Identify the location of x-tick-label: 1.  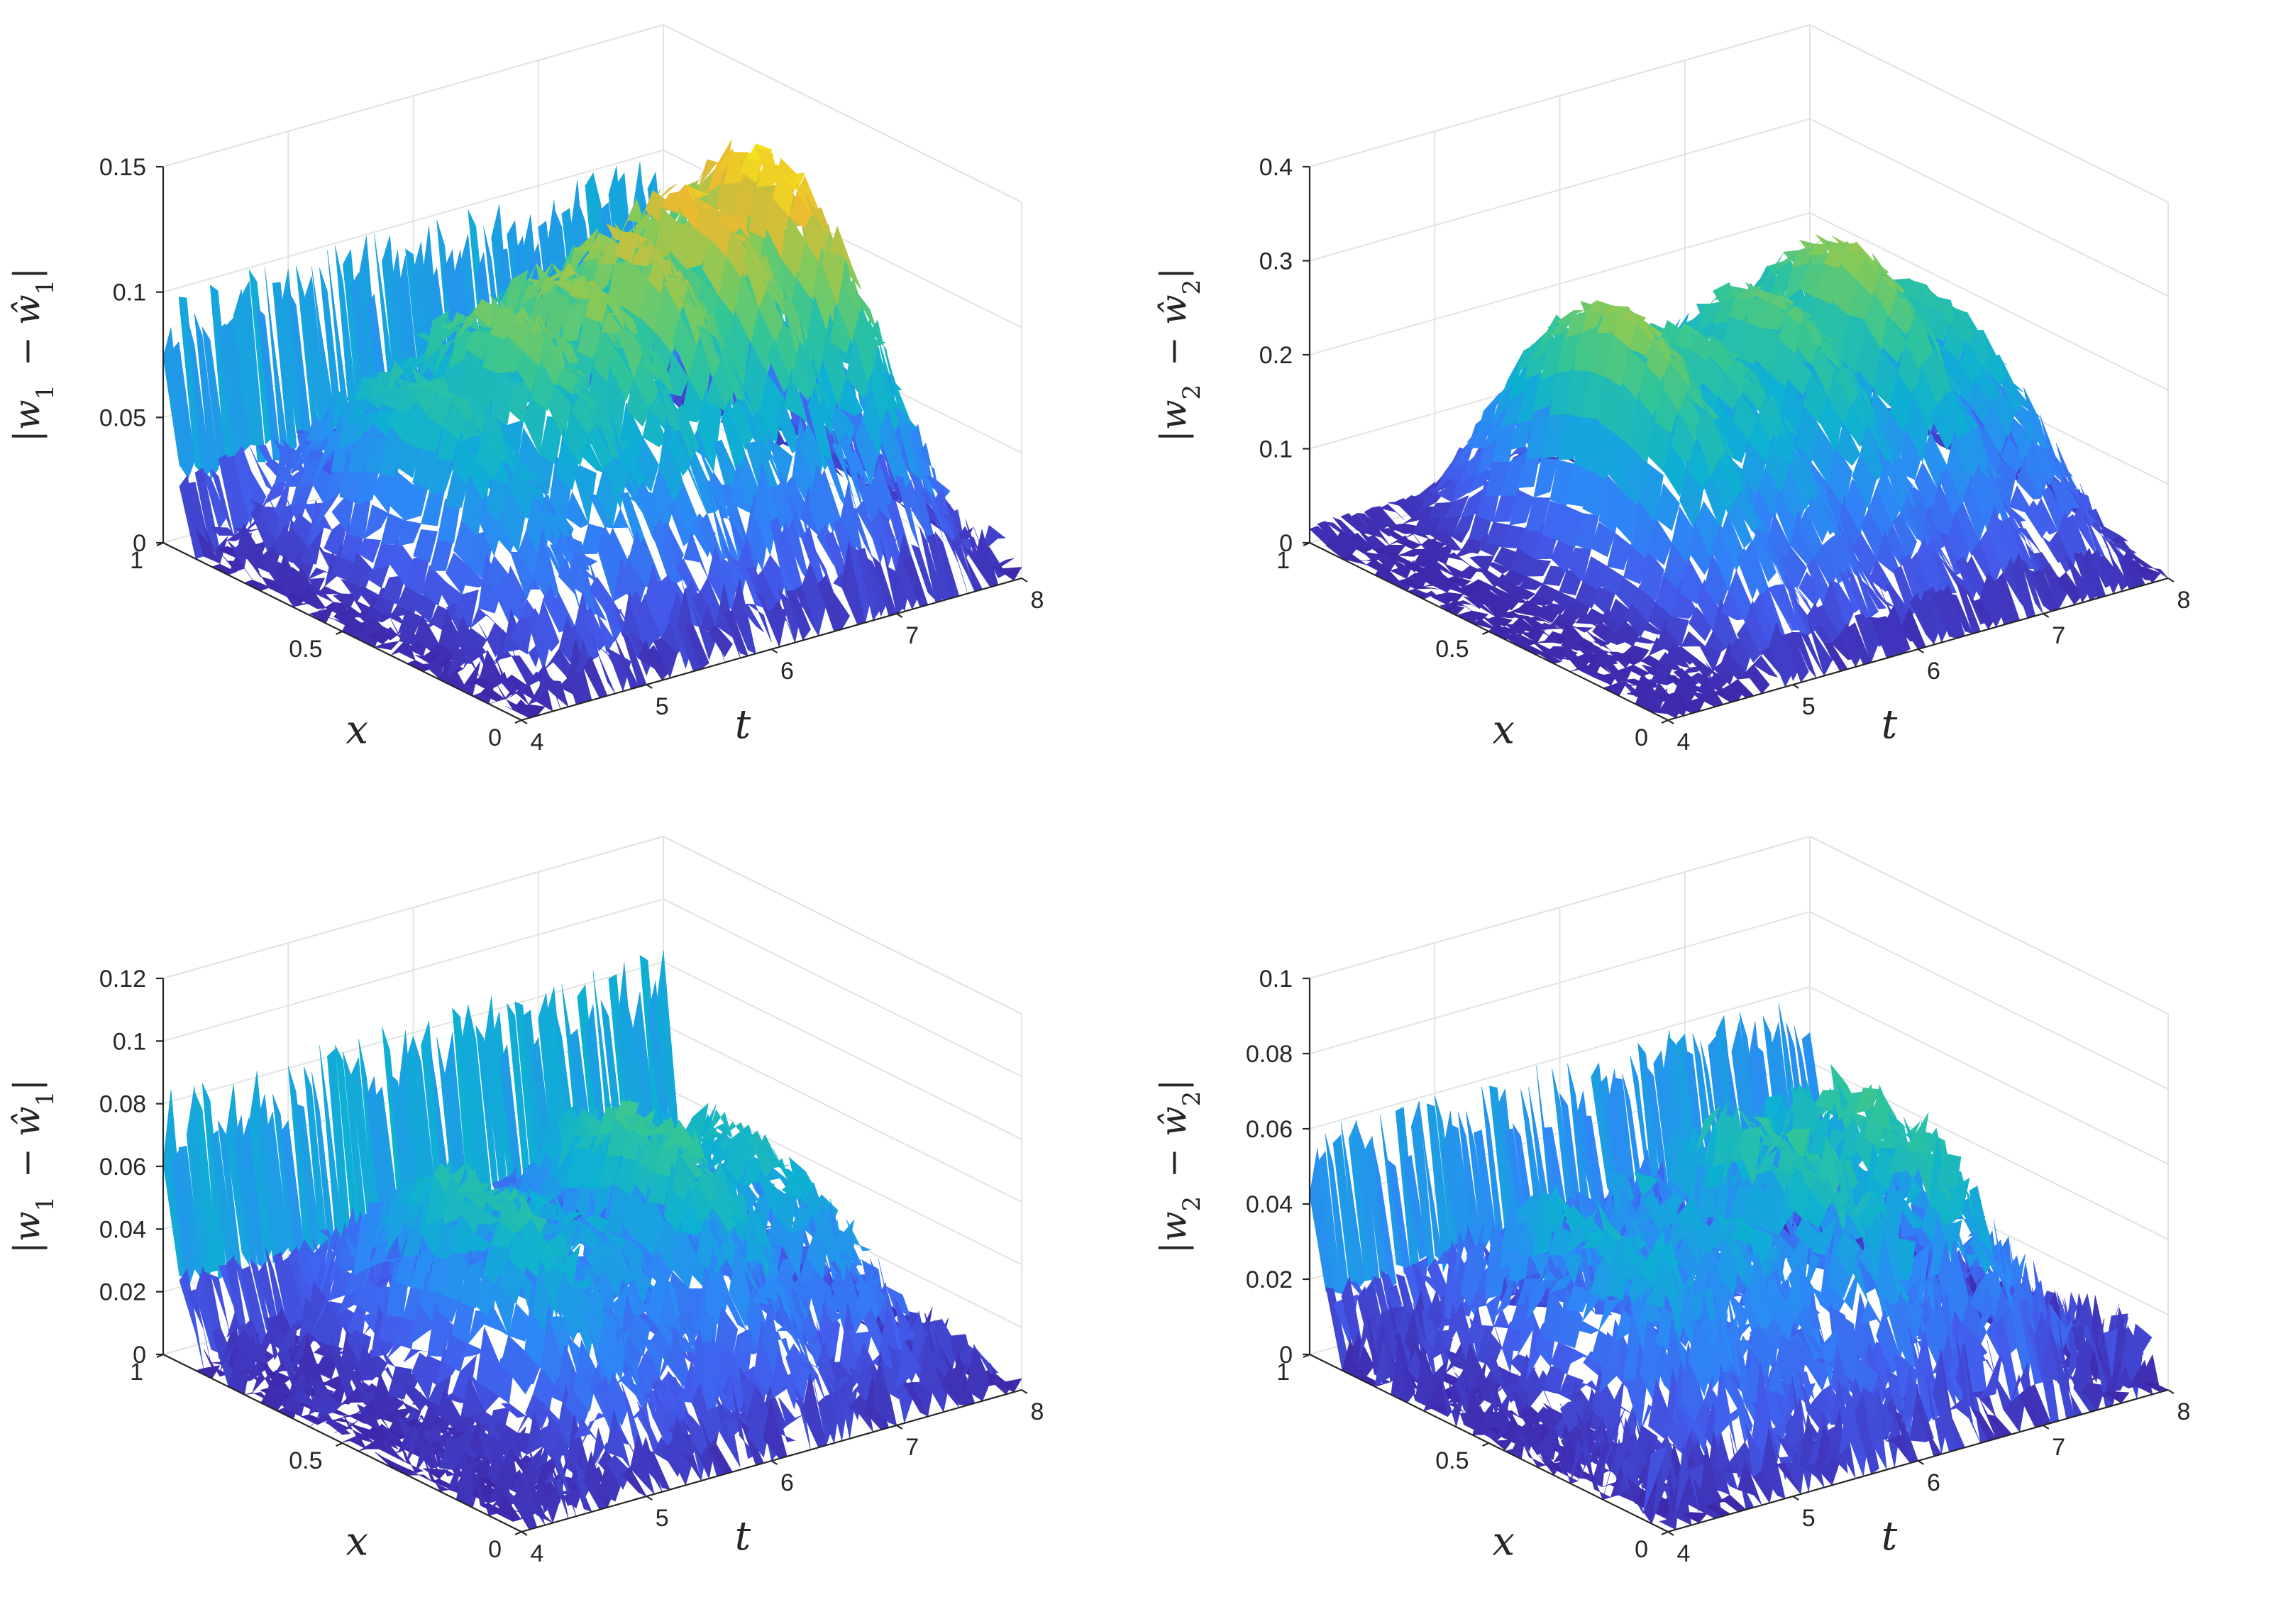
(1283, 560).